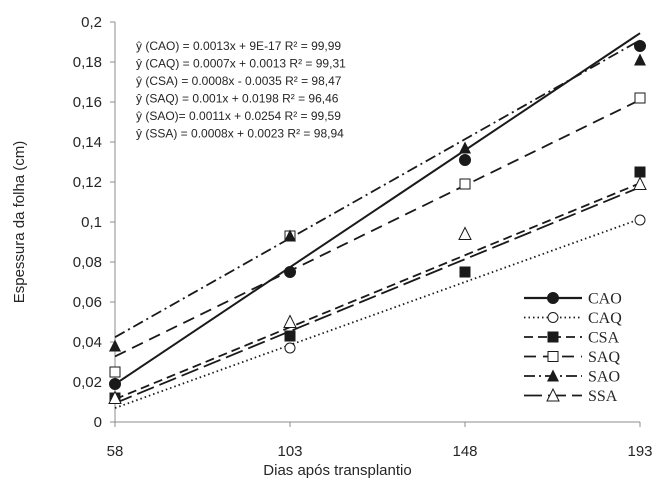  What do you see at coordinates (241, 64) in the screenshot?
I see `equation-label: ŷ (CAQ) = 0.0007x + 0.0013 R² = 99,31` at bounding box center [241, 64].